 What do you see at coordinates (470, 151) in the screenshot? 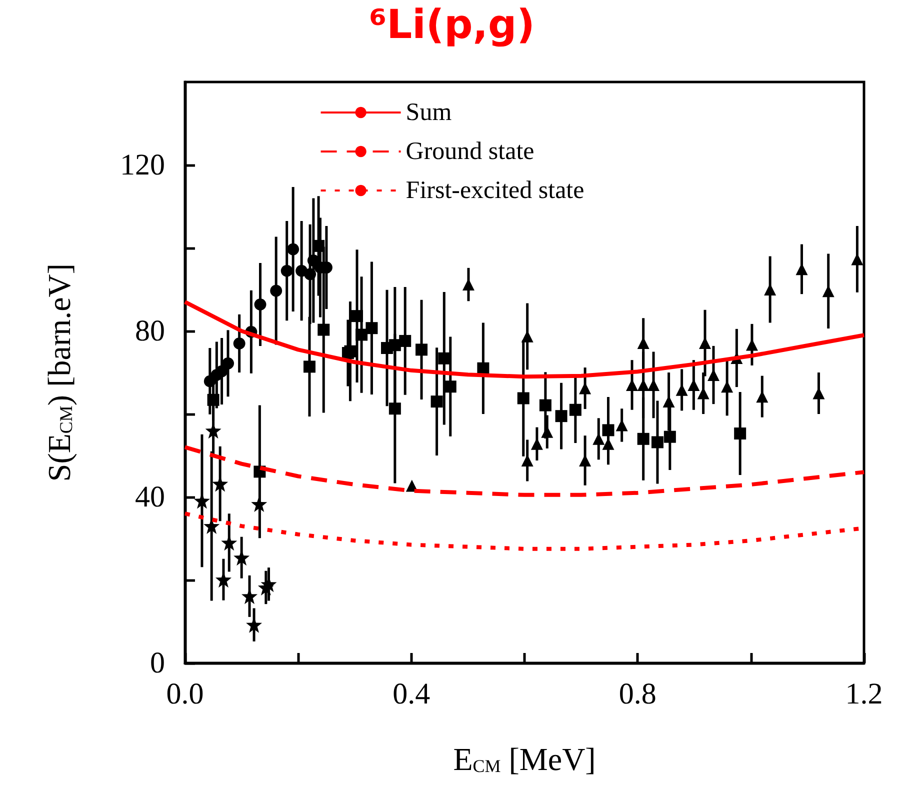
I see `legend-label: Ground state` at bounding box center [470, 151].